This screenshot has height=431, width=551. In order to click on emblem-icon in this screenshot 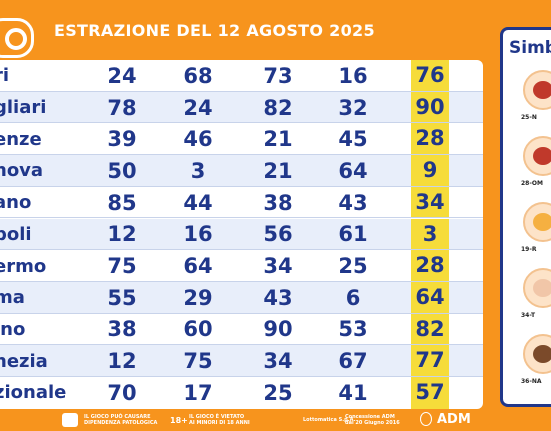, I will do `click(426, 419)`.